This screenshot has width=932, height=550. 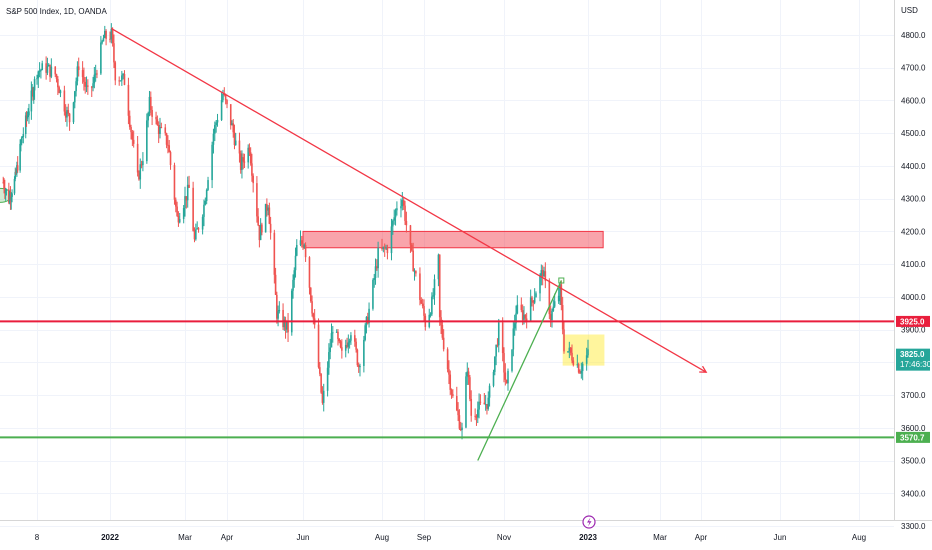 I want to click on lightning-icon, so click(x=589, y=522).